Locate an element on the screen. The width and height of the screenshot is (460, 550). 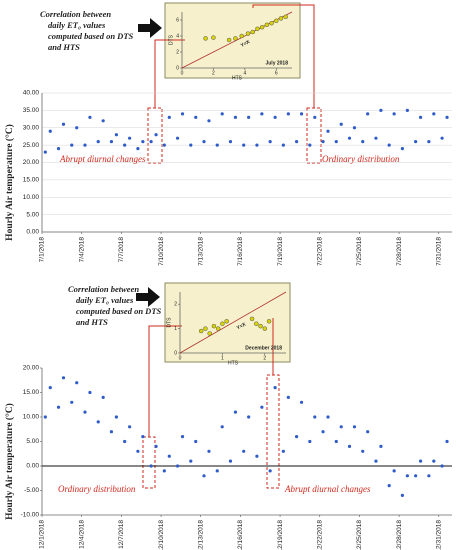
annotation: Ordinary distribution is located at coordinates (361, 159).